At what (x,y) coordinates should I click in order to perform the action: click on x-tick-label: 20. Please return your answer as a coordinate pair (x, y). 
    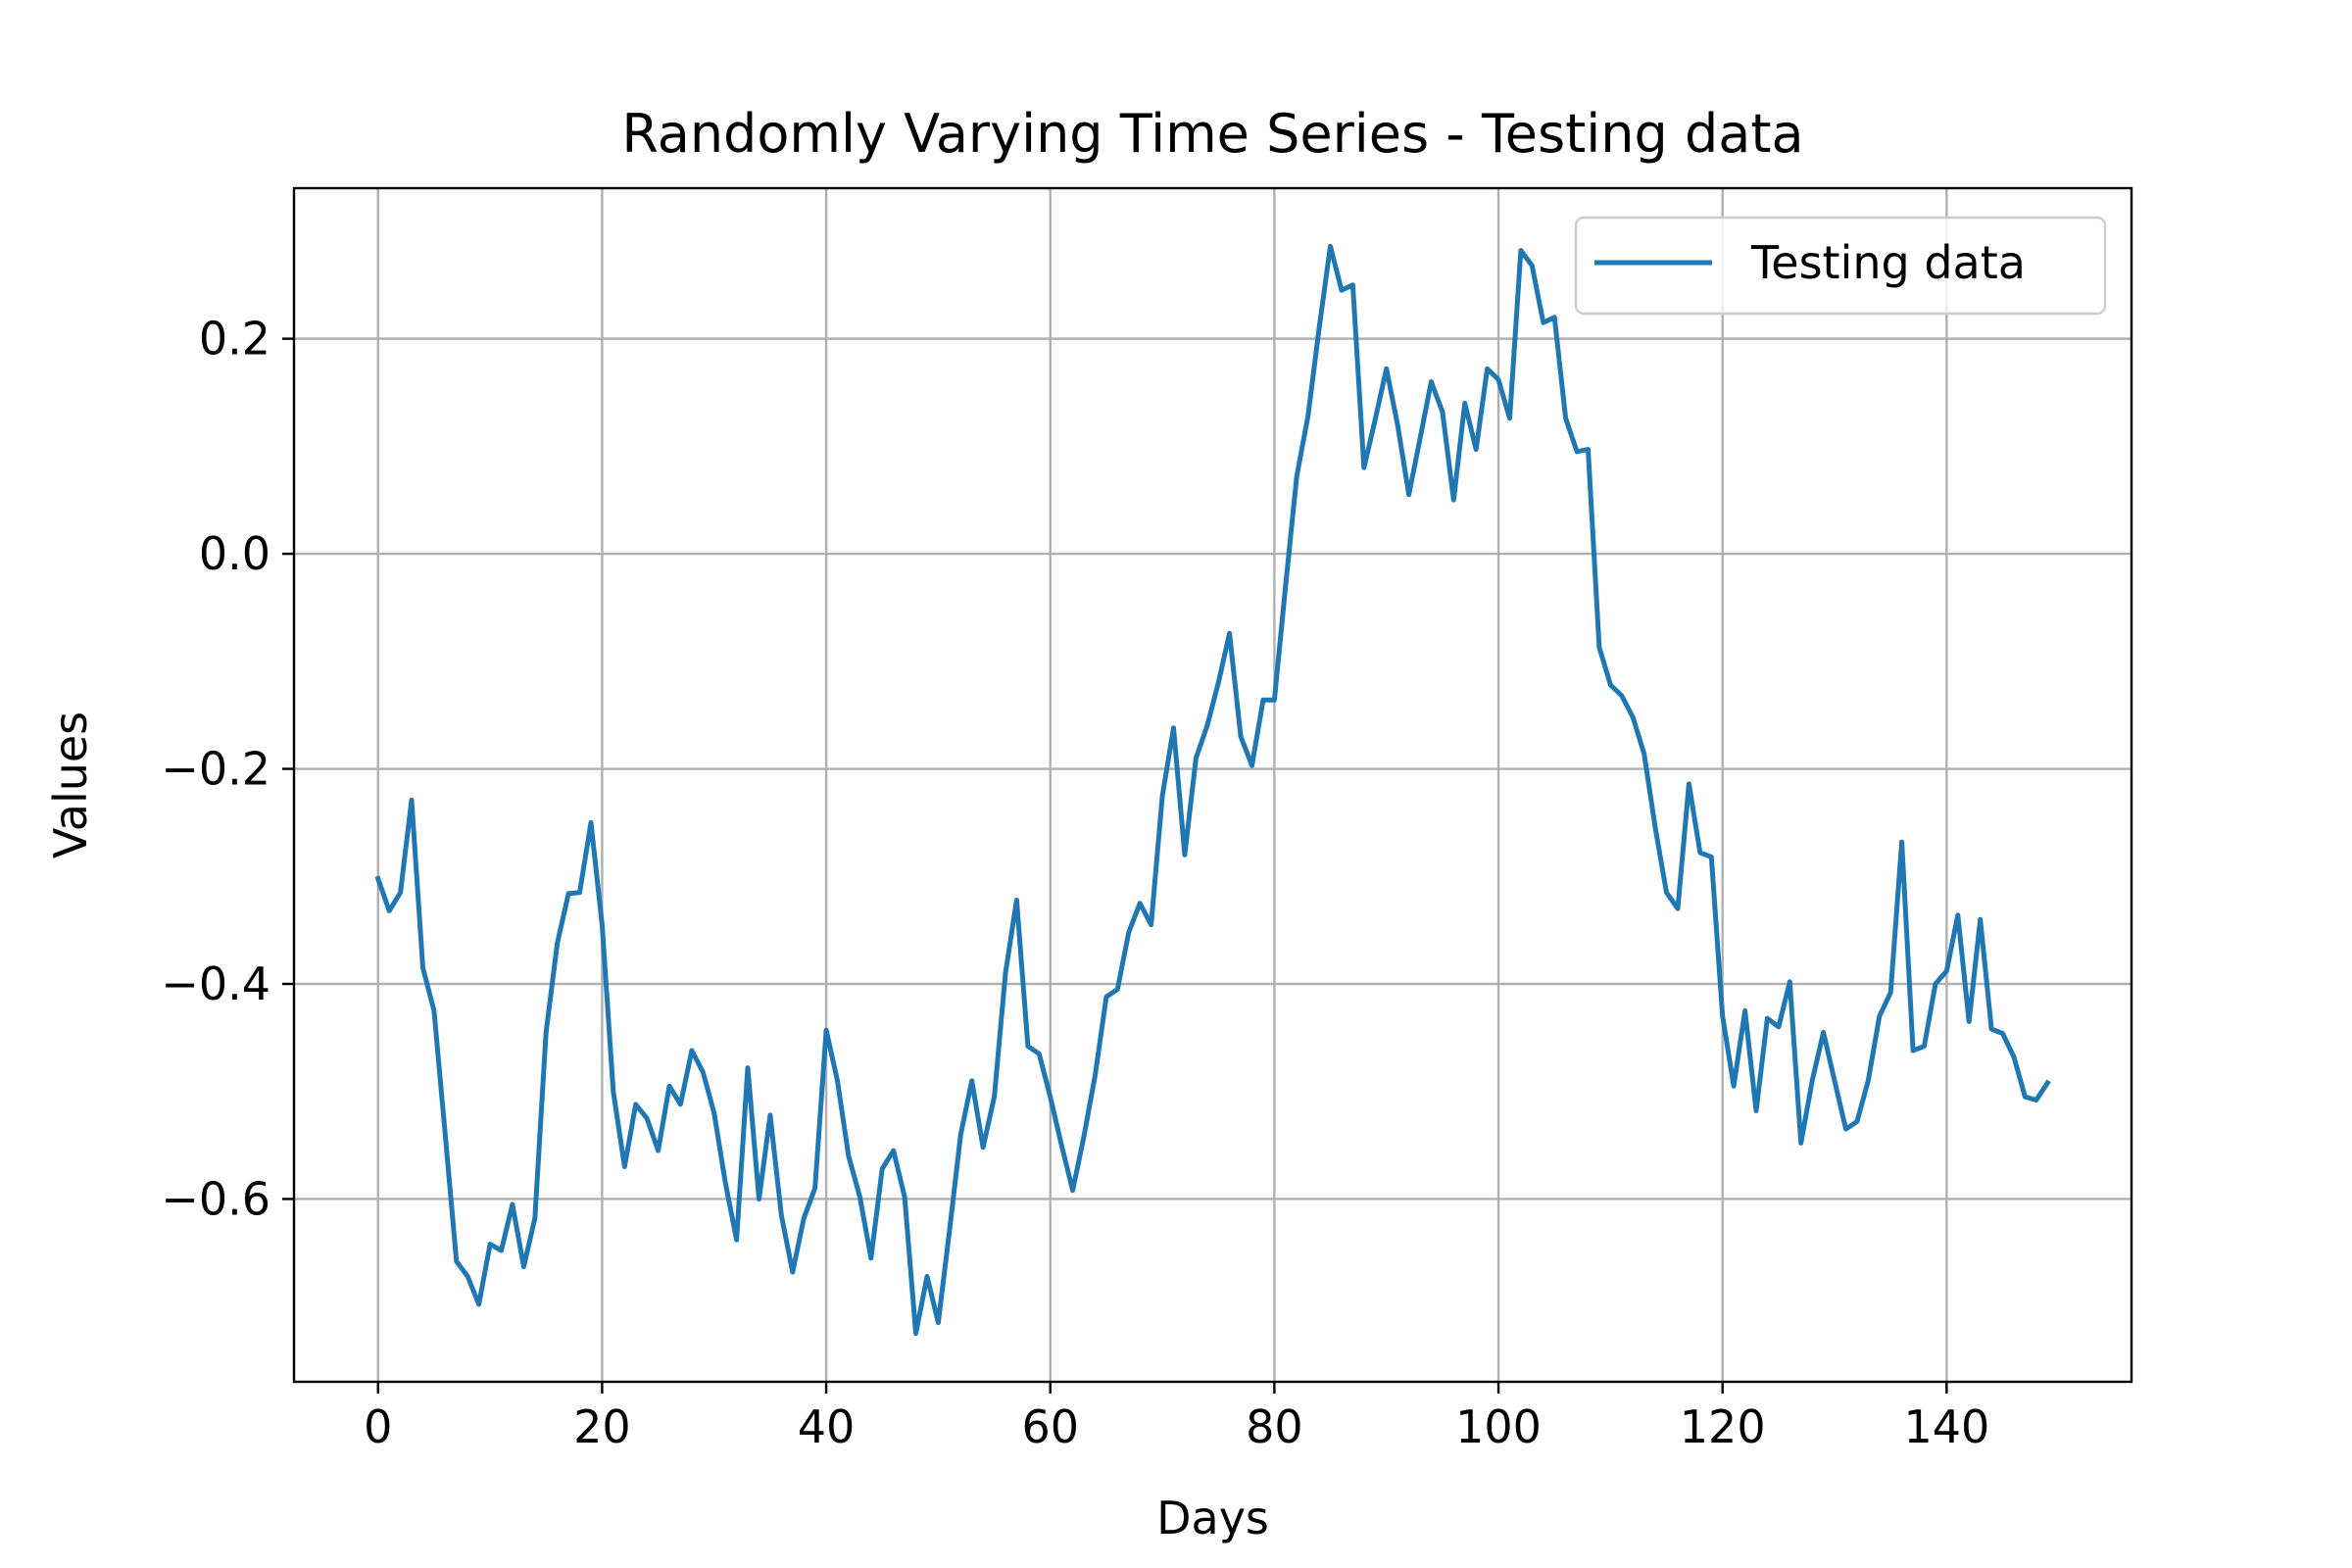
    Looking at the image, I should click on (602, 1426).